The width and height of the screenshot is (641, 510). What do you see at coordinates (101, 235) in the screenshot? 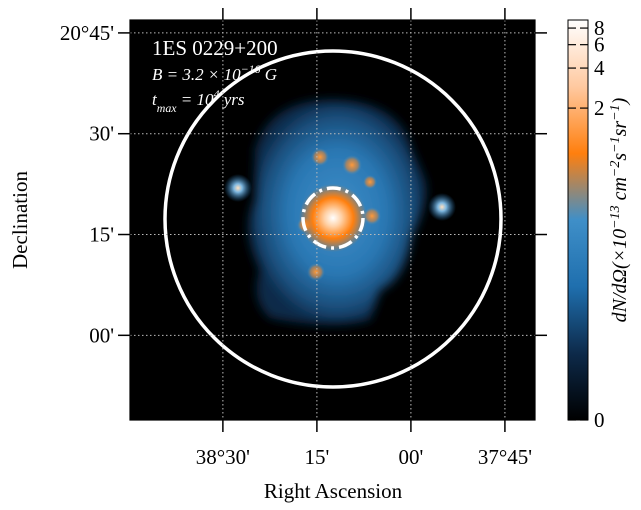
I see `y-tick-label: 15'` at bounding box center [101, 235].